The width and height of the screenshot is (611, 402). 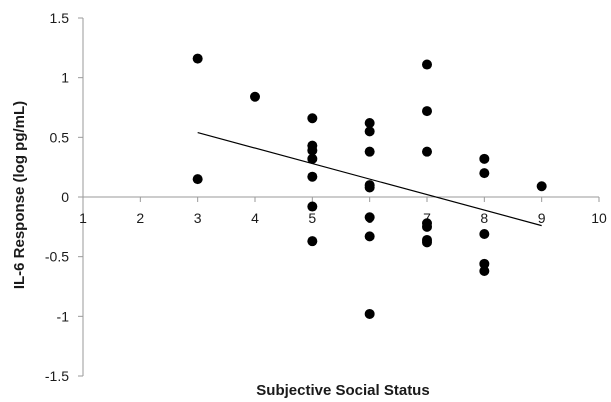 What do you see at coordinates (65, 78) in the screenshot?
I see `y-tick-label: 1` at bounding box center [65, 78].